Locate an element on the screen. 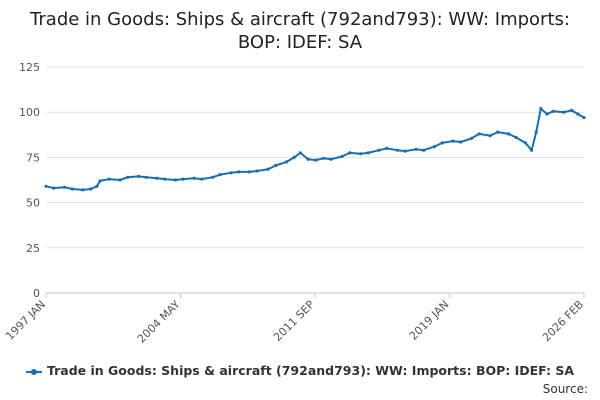  x-tick-label: 2026 FEB is located at coordinates (563, 321).